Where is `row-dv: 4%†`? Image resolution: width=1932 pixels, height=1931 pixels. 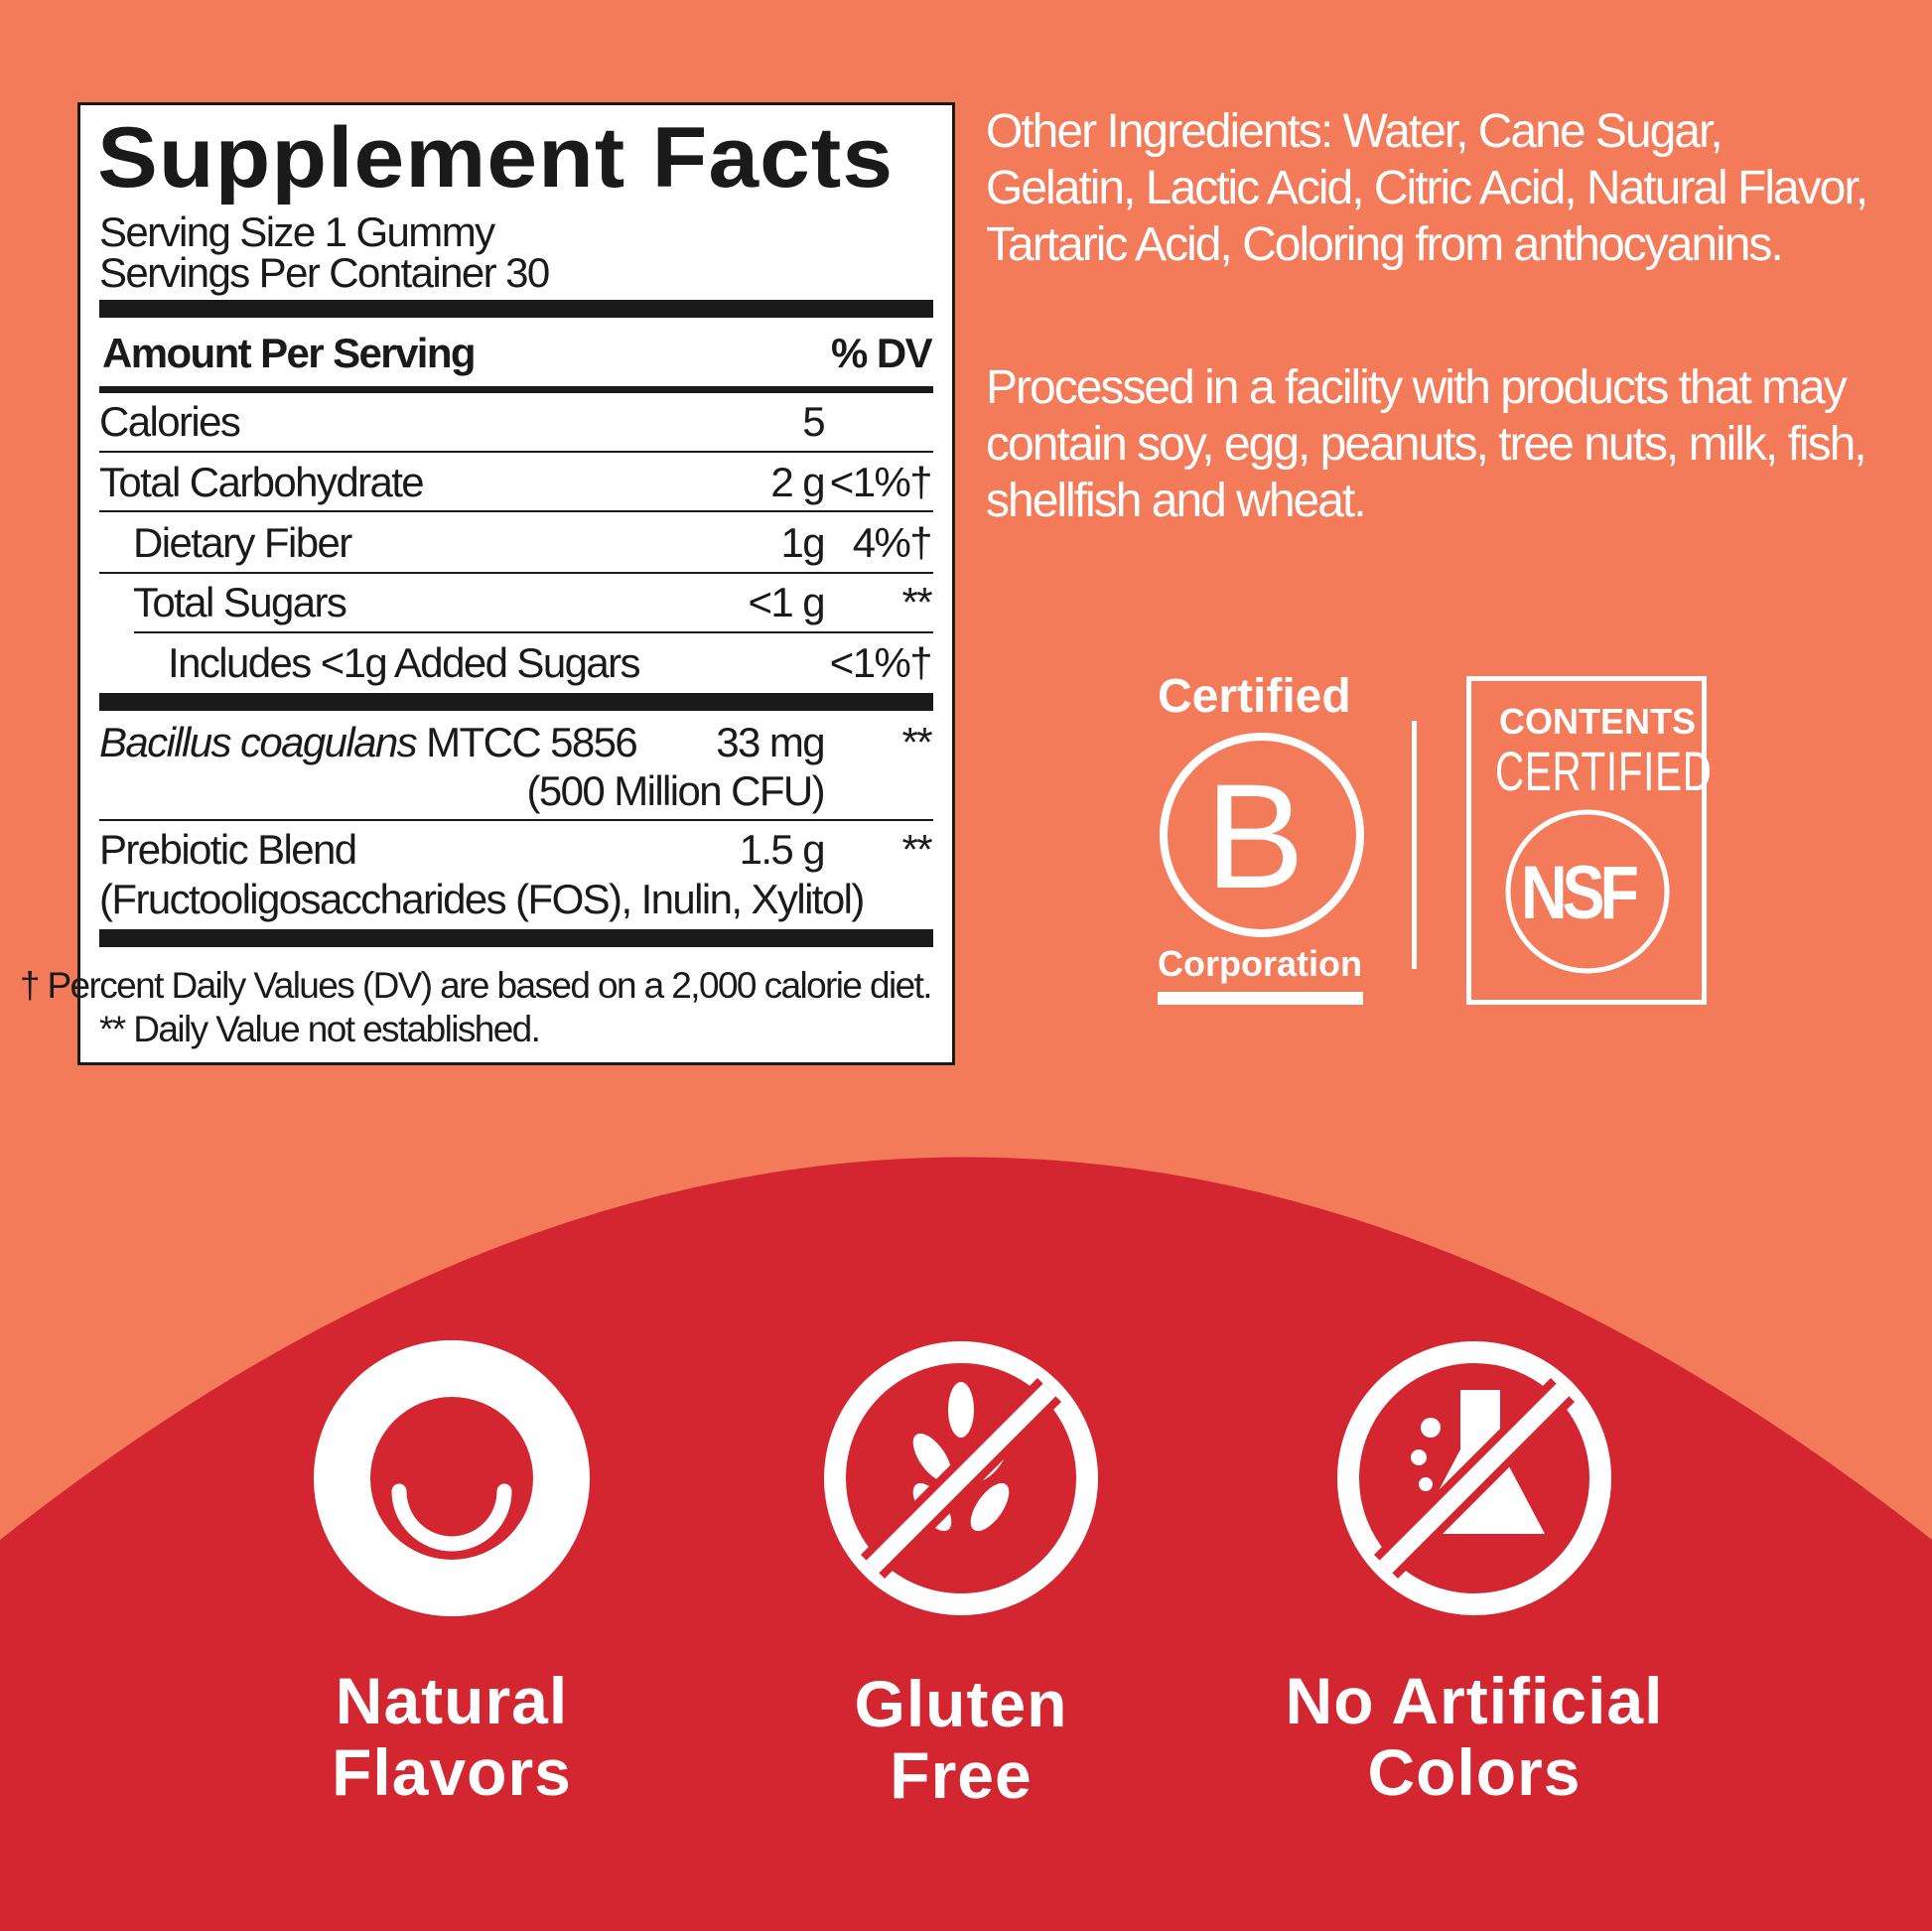
row-dv: 4%† is located at coordinates (893, 542).